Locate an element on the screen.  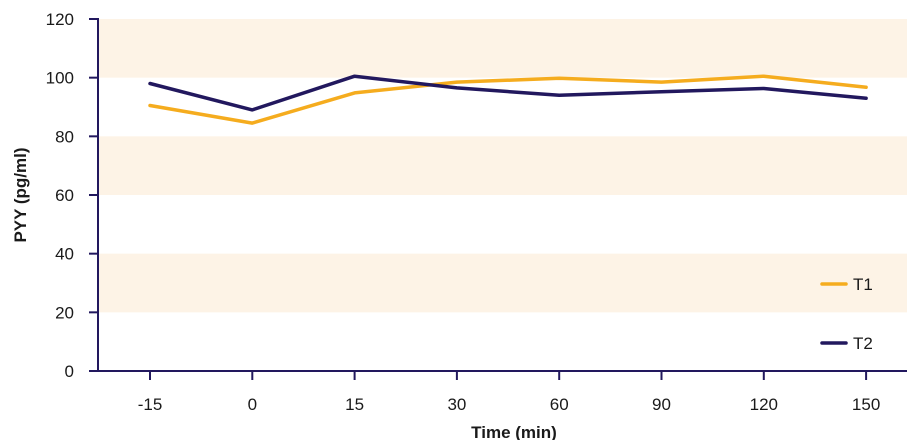
x-tick-label: 60 is located at coordinates (559, 404).